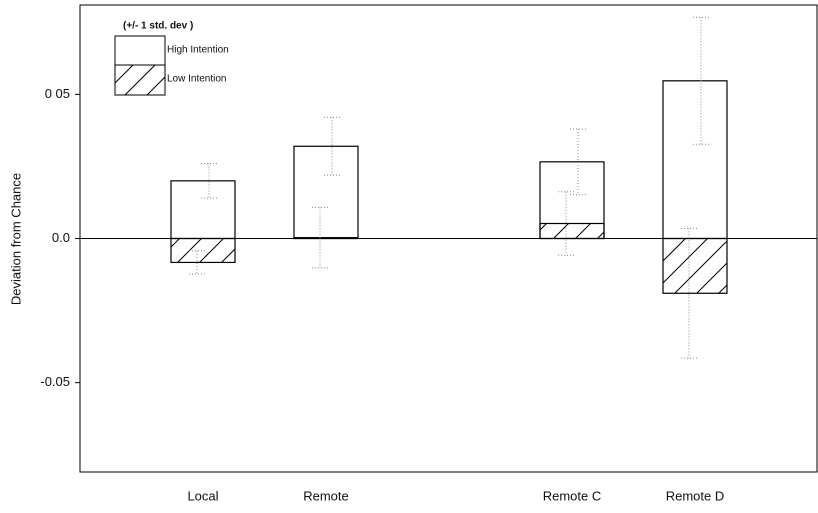 The image size is (818, 513). Describe the element at coordinates (15, 239) in the screenshot. I see `y-axis-label: Deviation from Chance` at that location.